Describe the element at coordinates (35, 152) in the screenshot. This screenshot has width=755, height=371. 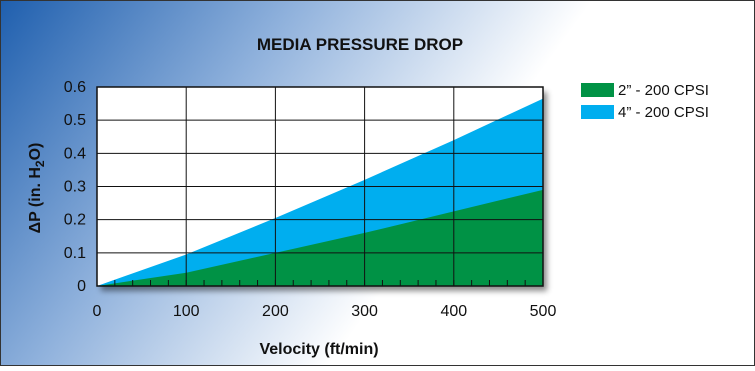
I see `y-axis-label-tail: O)` at that location.